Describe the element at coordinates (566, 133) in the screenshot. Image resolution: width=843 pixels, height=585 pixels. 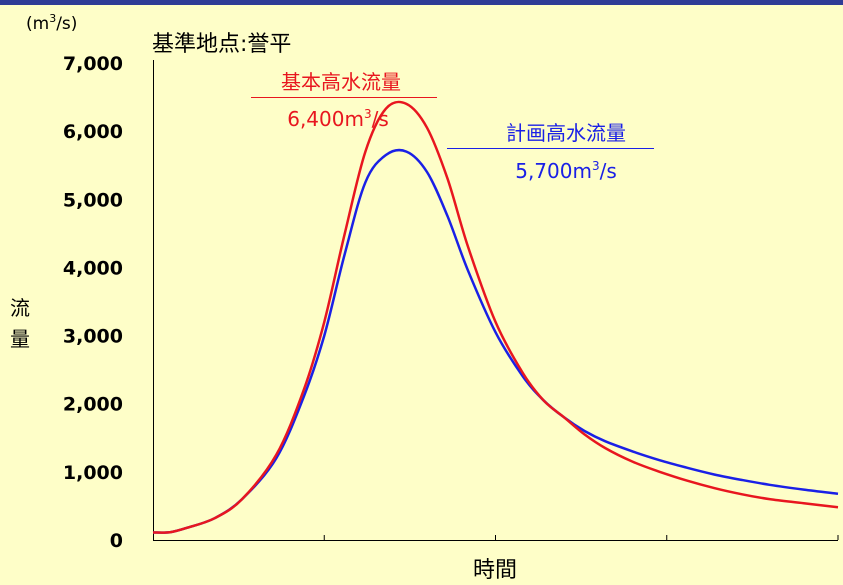
I see `annotation-plan-name: 計画高水流量` at that location.